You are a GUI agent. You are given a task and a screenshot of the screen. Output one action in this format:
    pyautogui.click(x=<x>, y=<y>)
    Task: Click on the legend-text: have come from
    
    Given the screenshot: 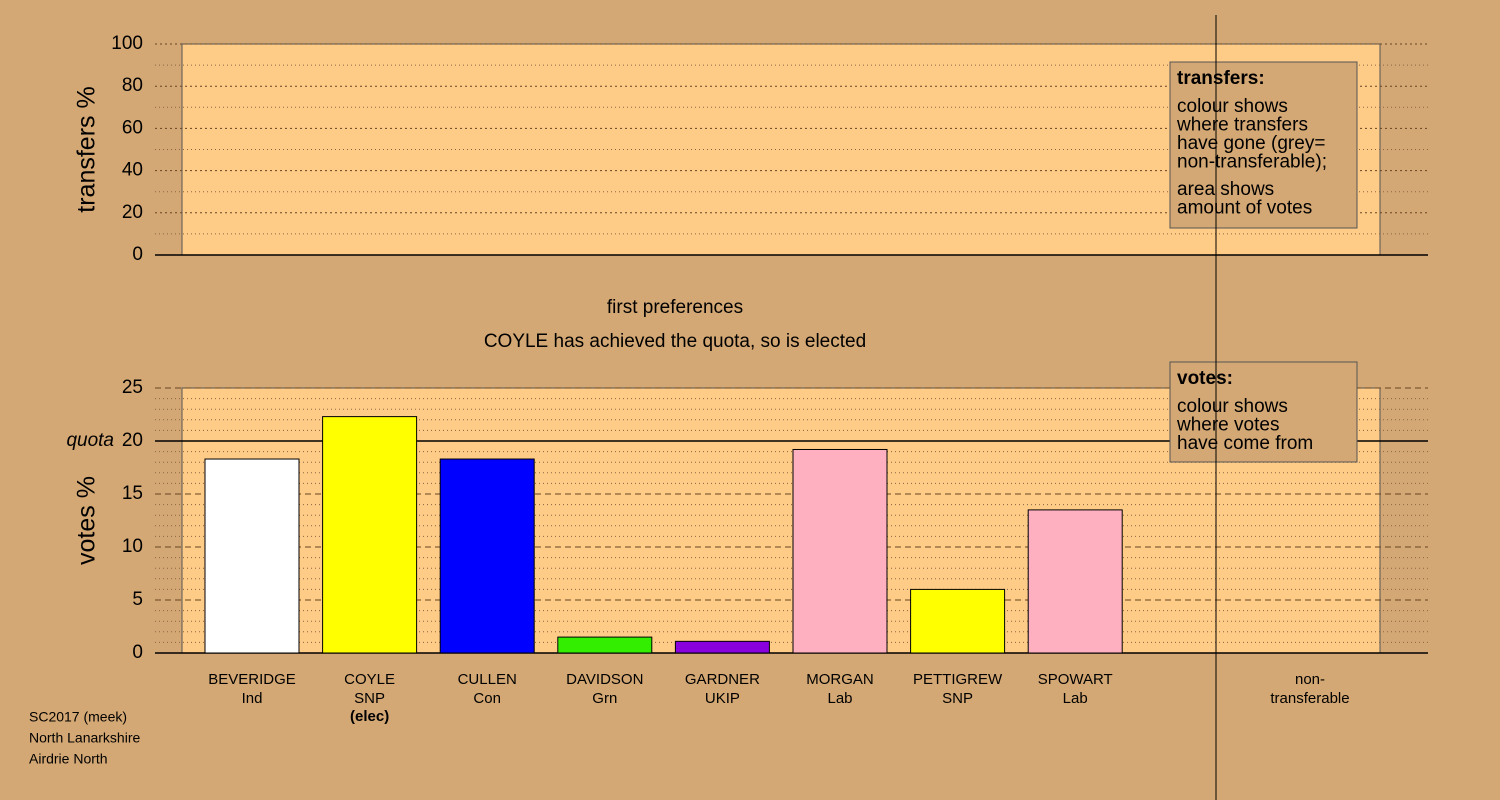 What is the action you would take?
    pyautogui.click(x=1245, y=443)
    